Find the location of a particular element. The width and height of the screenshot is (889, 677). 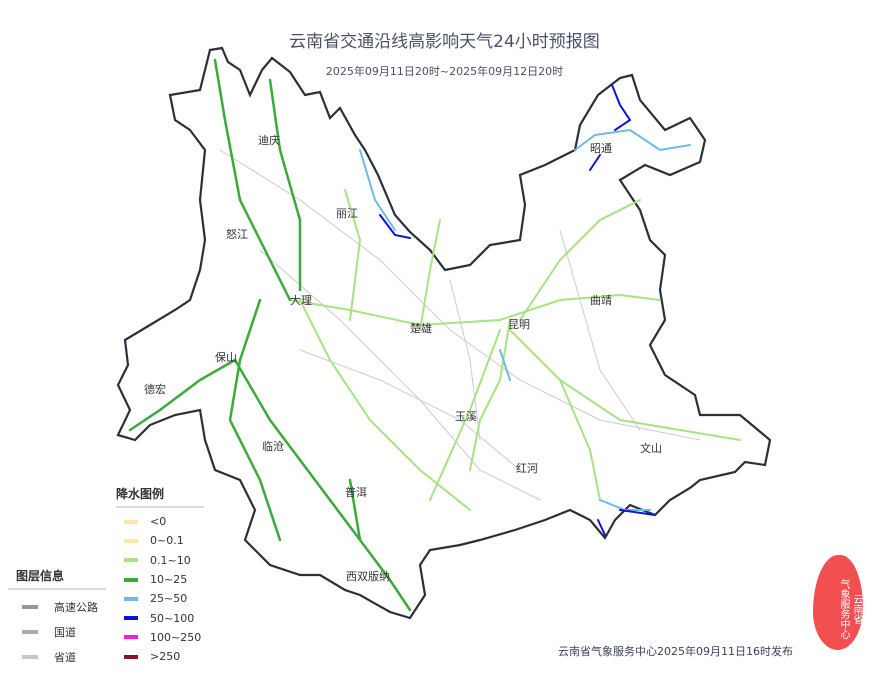

precip-legend-item: 50~100 is located at coordinates (160, 617).